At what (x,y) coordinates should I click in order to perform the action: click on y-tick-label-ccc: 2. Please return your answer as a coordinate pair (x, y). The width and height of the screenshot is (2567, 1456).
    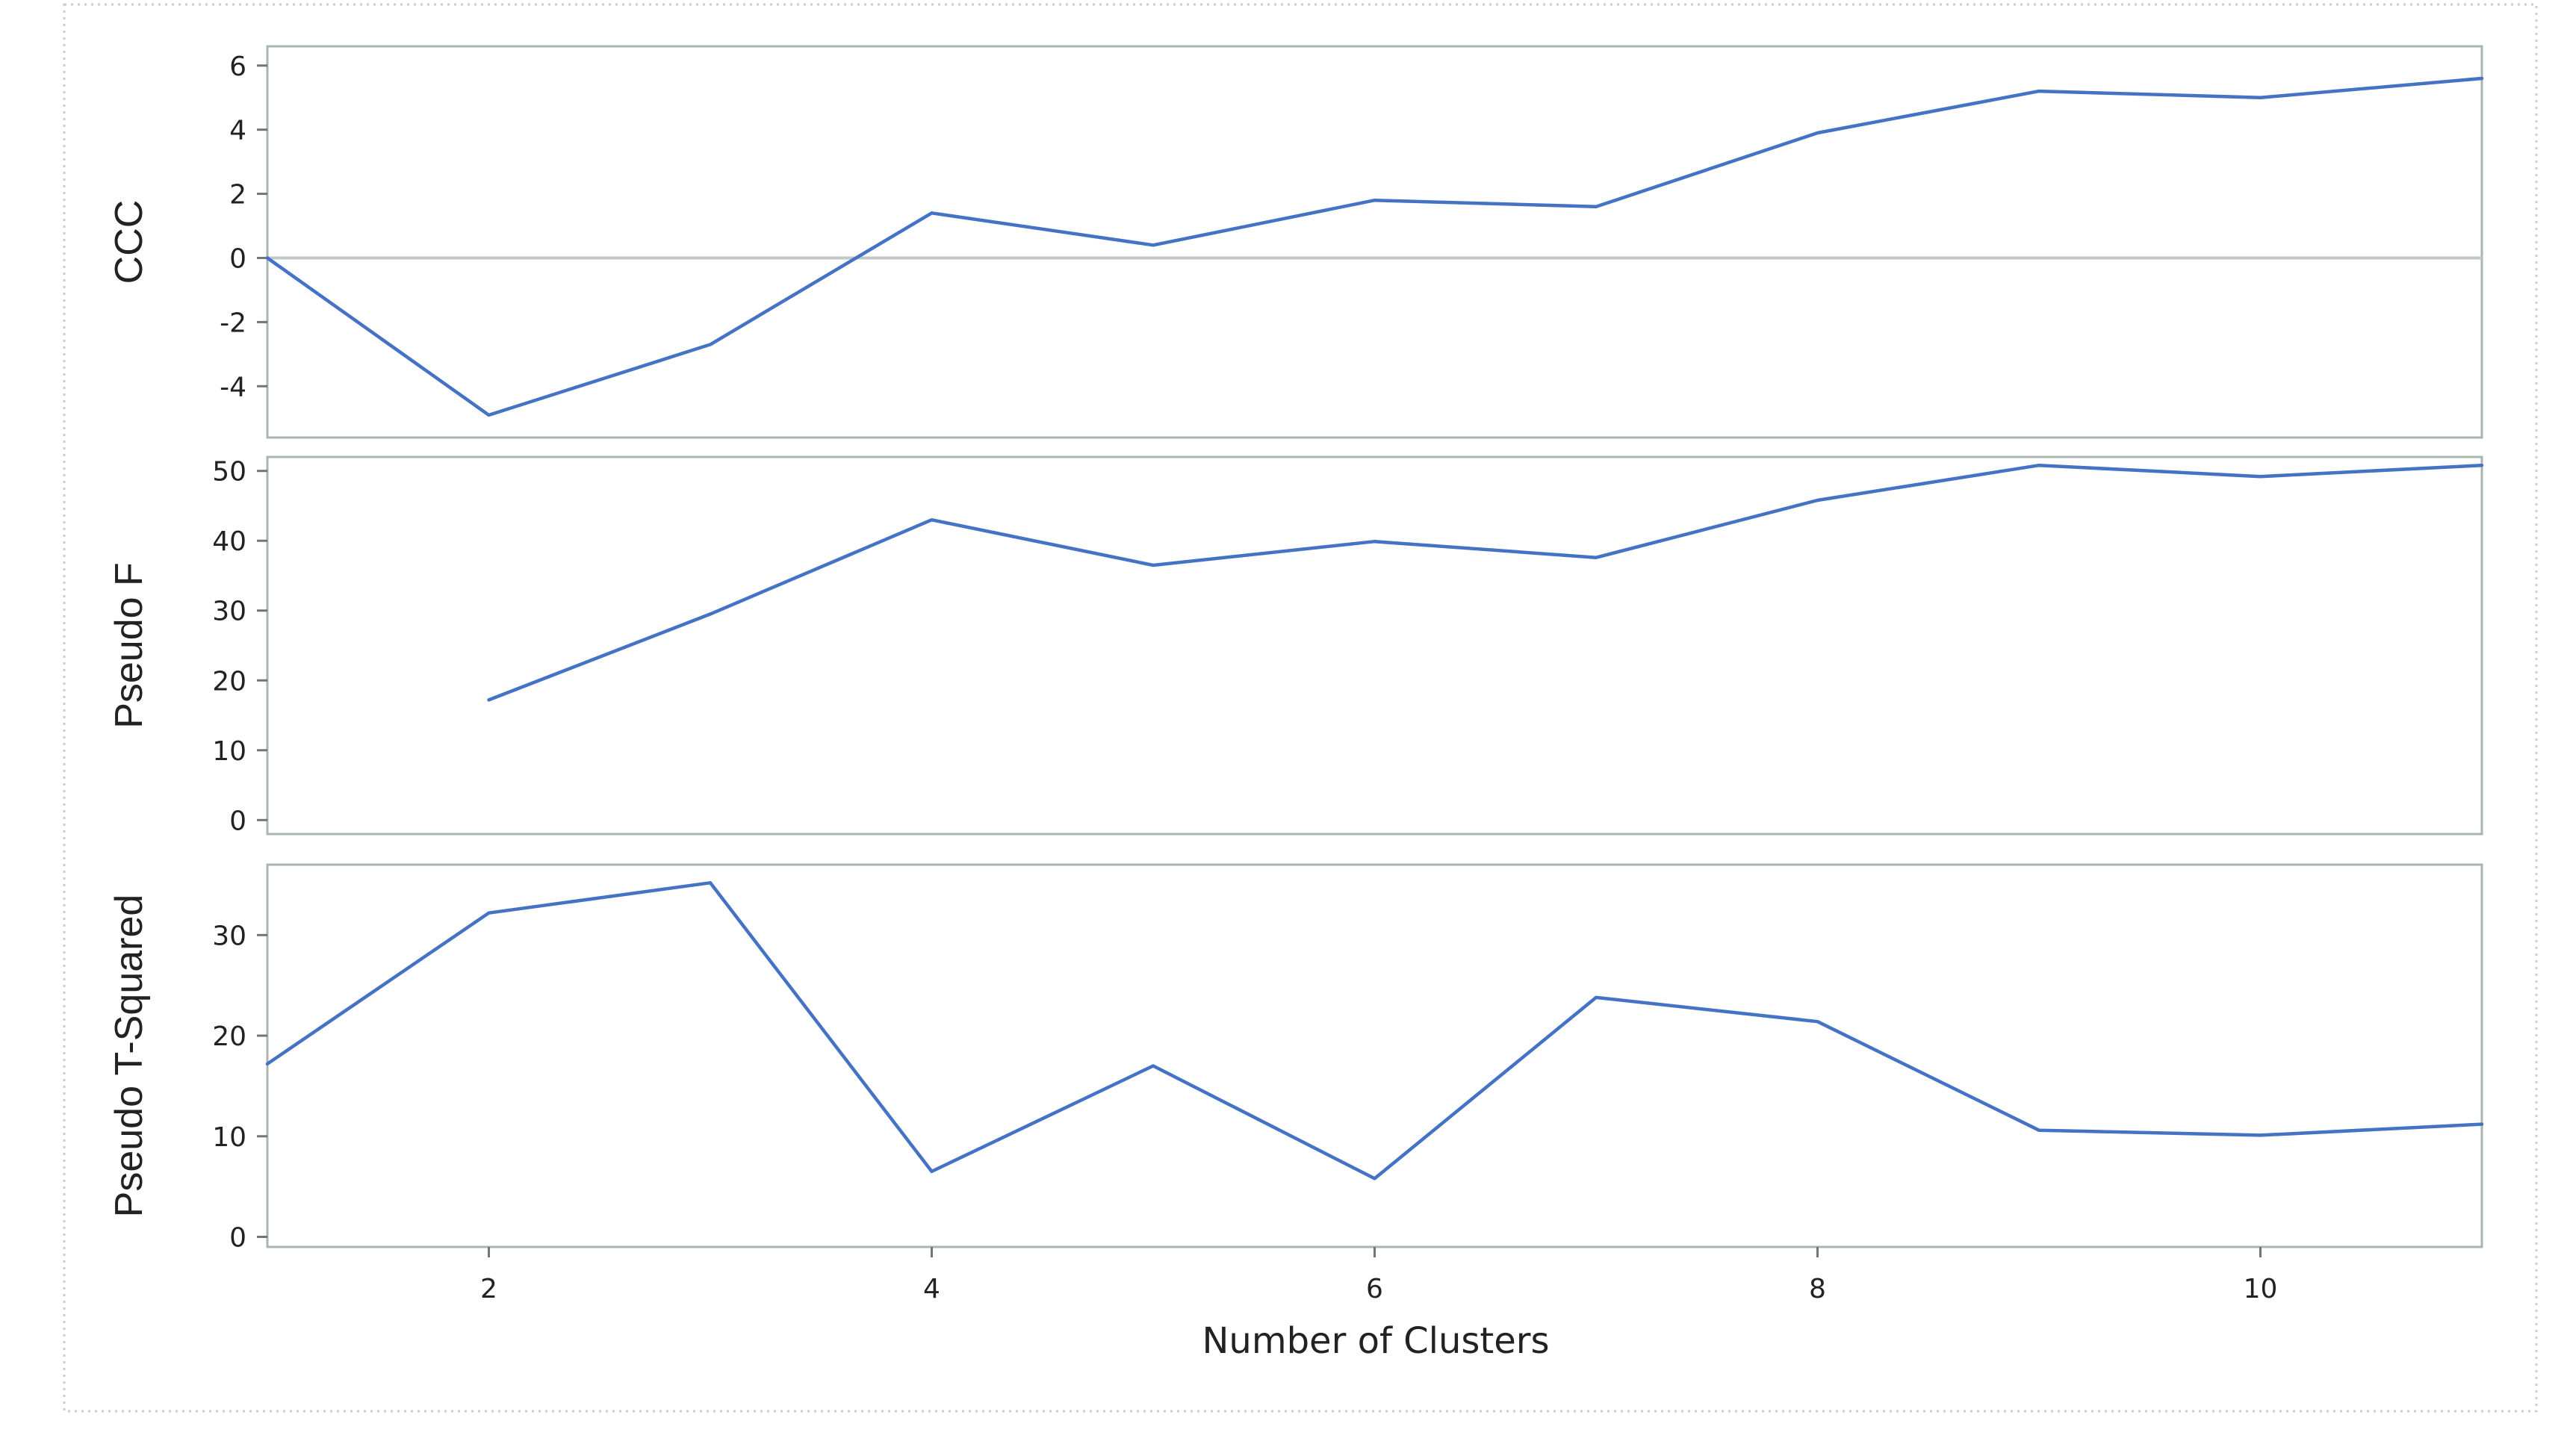
    Looking at the image, I should click on (237, 195).